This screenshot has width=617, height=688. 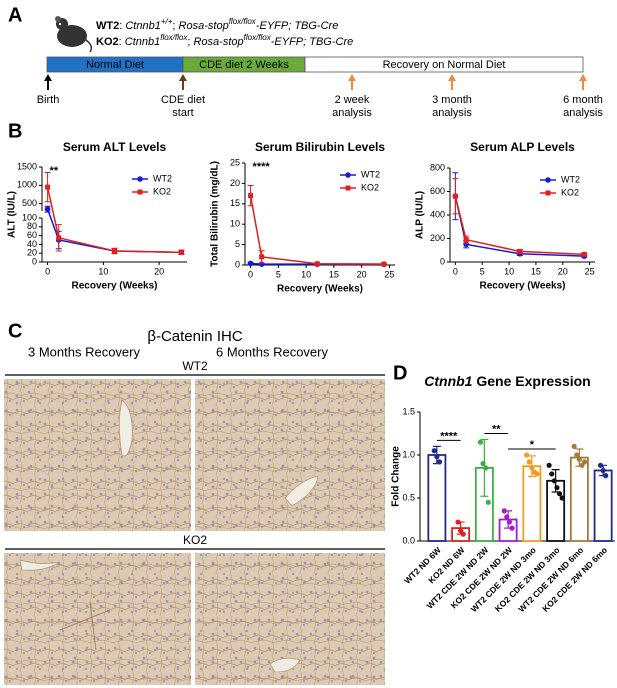 I want to click on y-tick-label: 5, so click(x=237, y=244).